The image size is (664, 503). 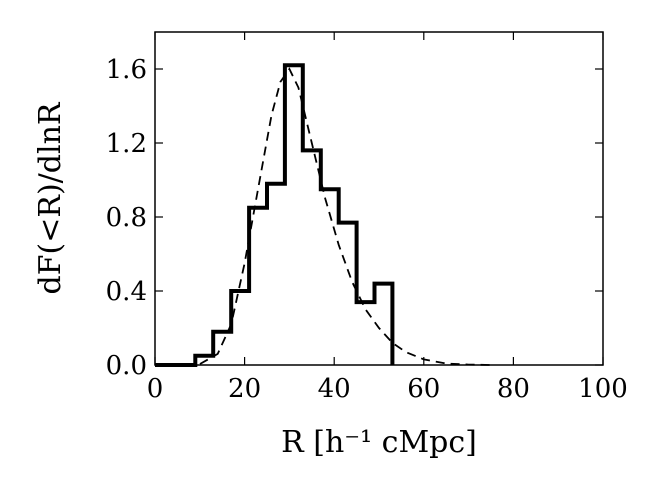 What do you see at coordinates (423, 389) in the screenshot?
I see `x-tick-label: 60` at bounding box center [423, 389].